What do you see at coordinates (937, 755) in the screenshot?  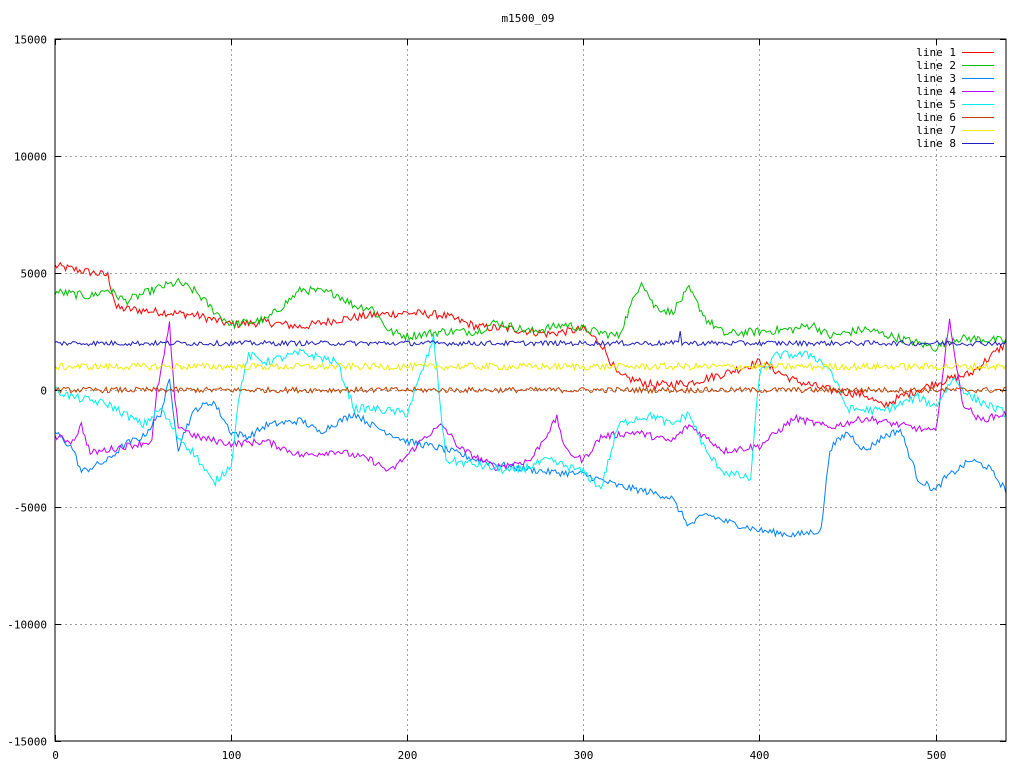 I see `x-tick-label: 500` at bounding box center [937, 755].